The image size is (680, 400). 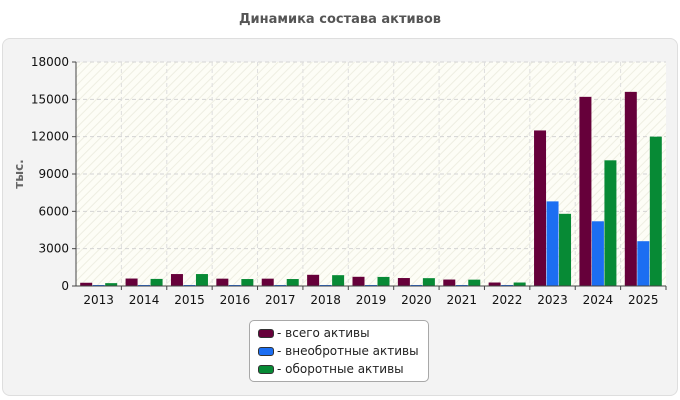 What do you see at coordinates (266, 351) in the screenshot?
I see `legend-swatch-noncurrent-assets` at bounding box center [266, 351].